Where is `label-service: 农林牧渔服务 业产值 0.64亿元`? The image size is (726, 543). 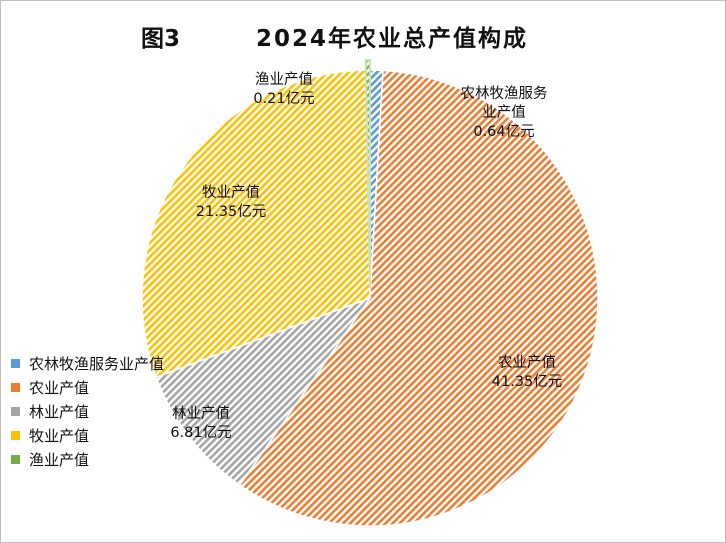 label-service: 农林牧渔服务 业产值 0.64亿元 is located at coordinates (504, 113).